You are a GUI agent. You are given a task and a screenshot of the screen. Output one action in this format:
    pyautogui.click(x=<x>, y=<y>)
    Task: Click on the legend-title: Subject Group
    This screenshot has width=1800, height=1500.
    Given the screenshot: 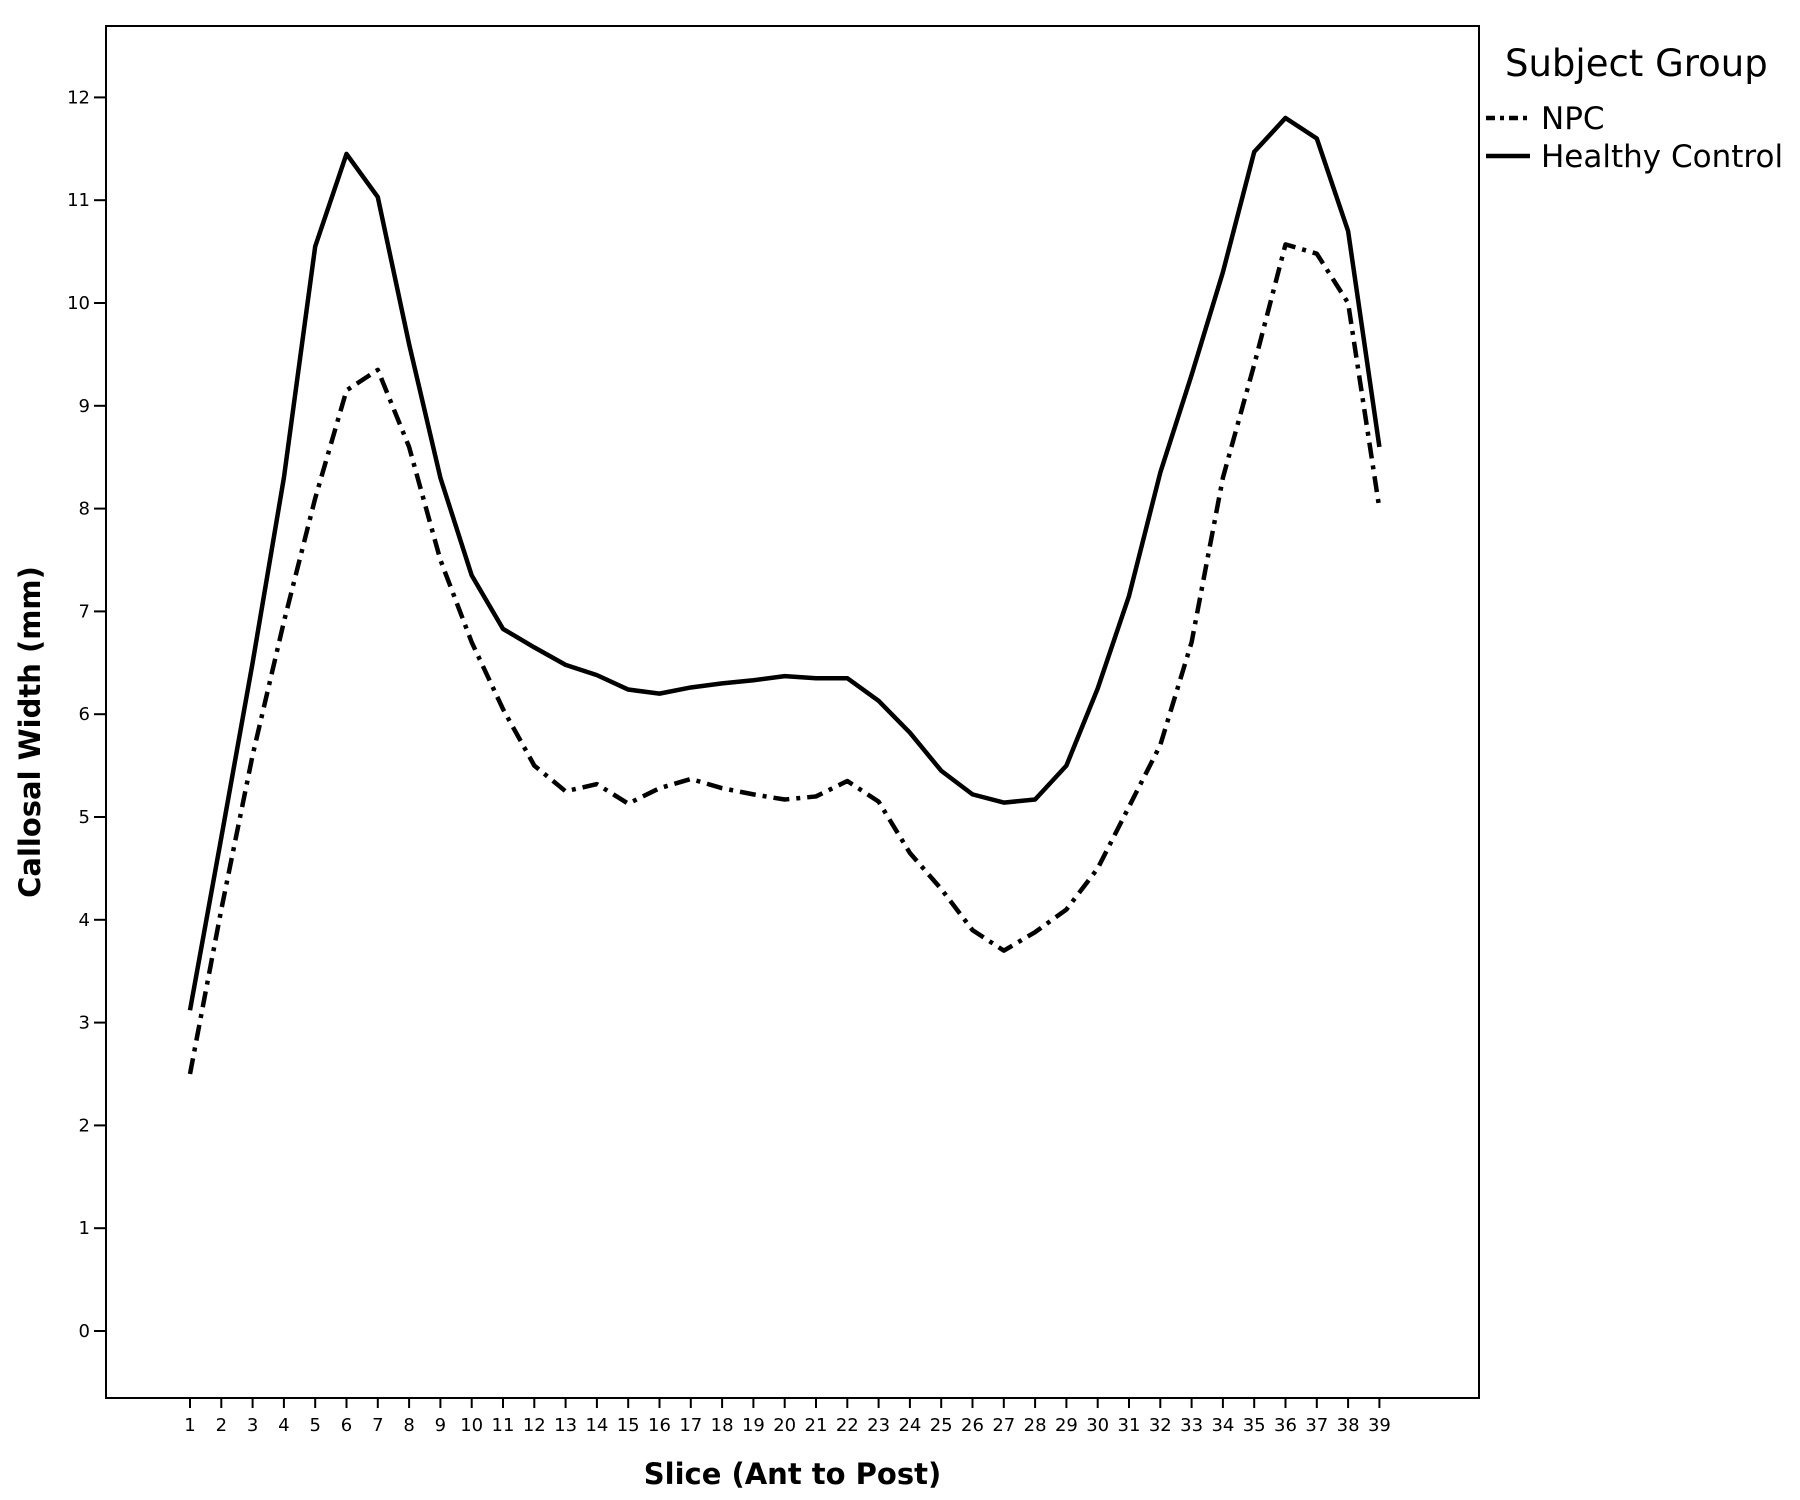 What is the action you would take?
    pyautogui.click(x=1636, y=63)
    